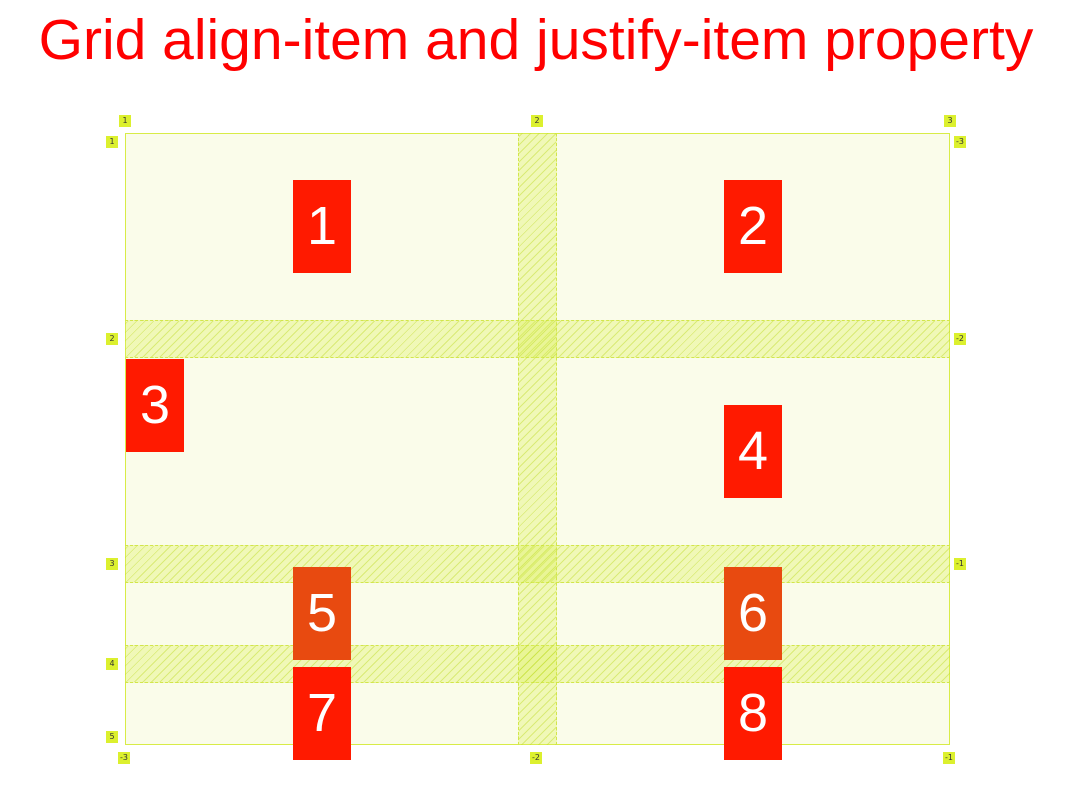 The height and width of the screenshot is (808, 1072). I want to click on grid-item-7: 7, so click(322, 713).